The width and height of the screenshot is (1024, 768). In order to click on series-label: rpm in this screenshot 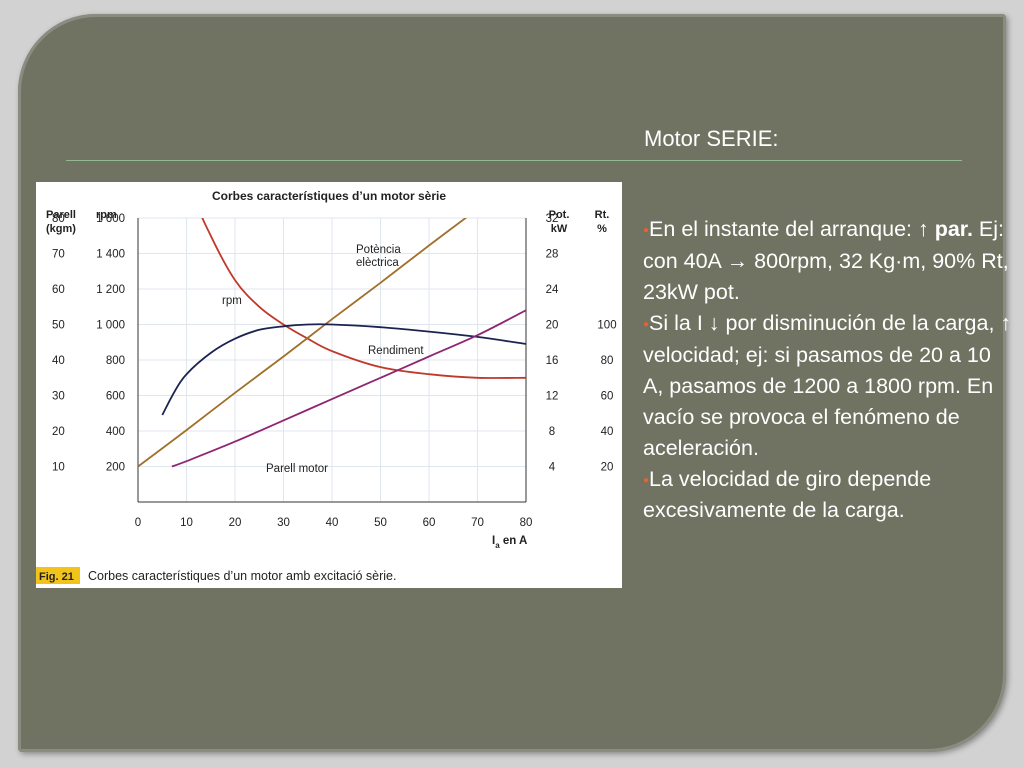, I will do `click(232, 301)`.